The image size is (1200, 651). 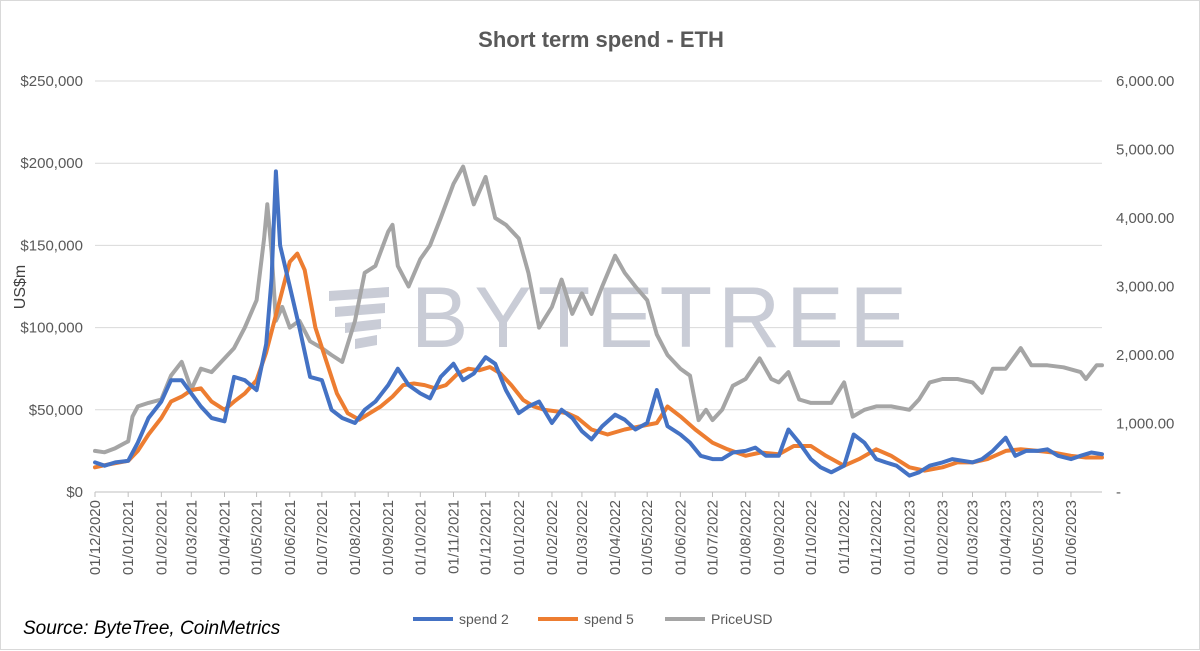 What do you see at coordinates (152, 628) in the screenshot?
I see `source-note: Source: ByteTree, CoinMetrics` at bounding box center [152, 628].